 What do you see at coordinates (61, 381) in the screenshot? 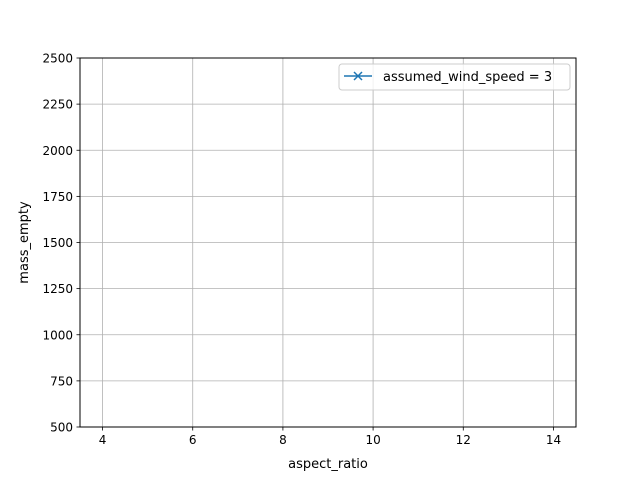
I see `y-tick-label: 750` at bounding box center [61, 381].